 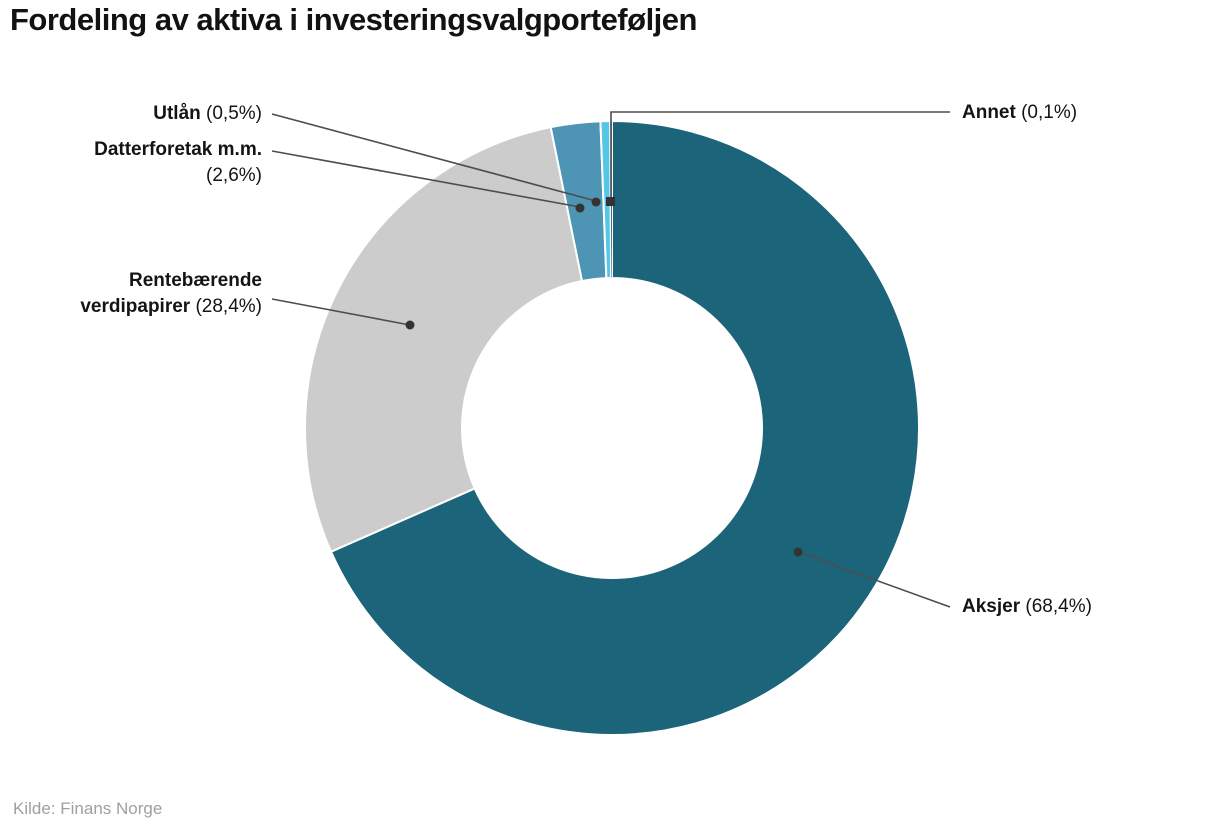 I want to click on label-annet: Annet (0,1%), so click(x=1019, y=113).